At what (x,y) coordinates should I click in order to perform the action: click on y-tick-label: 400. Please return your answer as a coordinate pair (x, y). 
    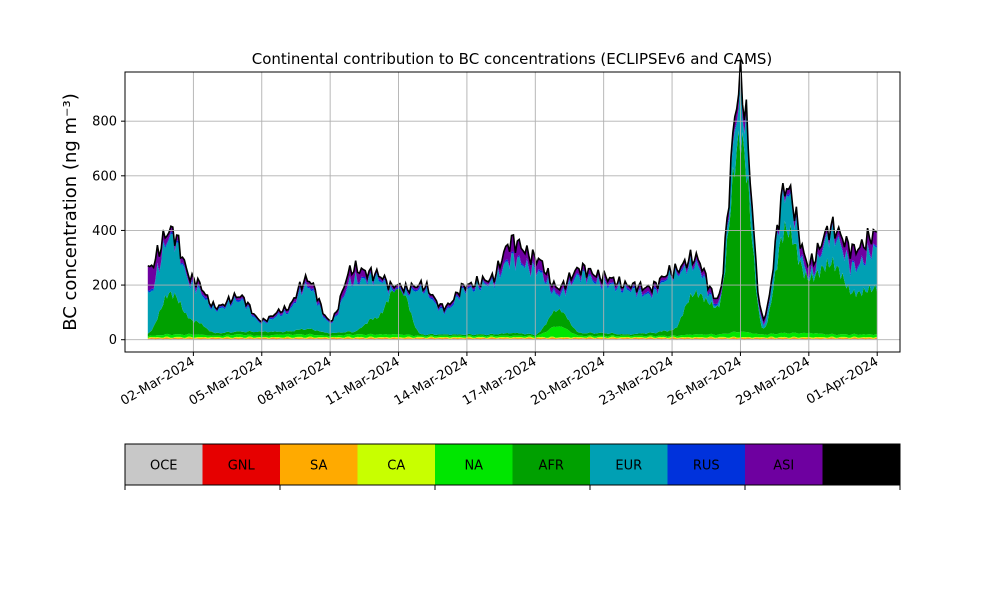
    Looking at the image, I should click on (104, 231).